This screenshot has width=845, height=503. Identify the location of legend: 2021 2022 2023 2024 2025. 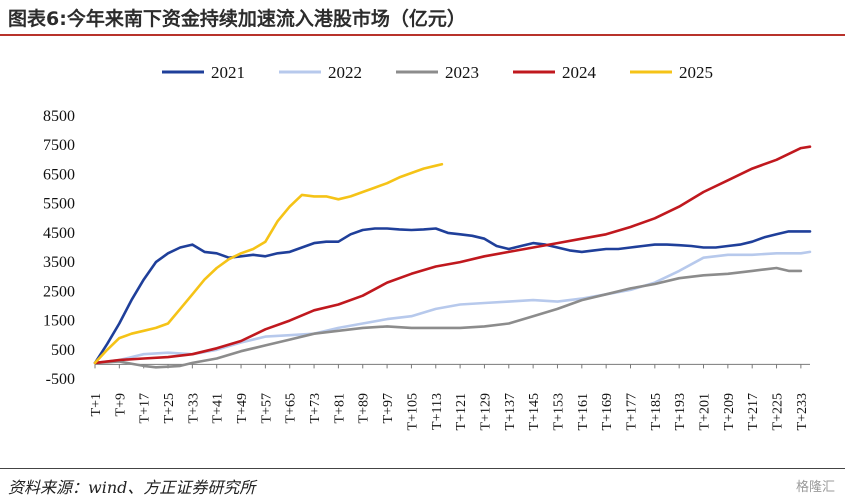
(437, 72).